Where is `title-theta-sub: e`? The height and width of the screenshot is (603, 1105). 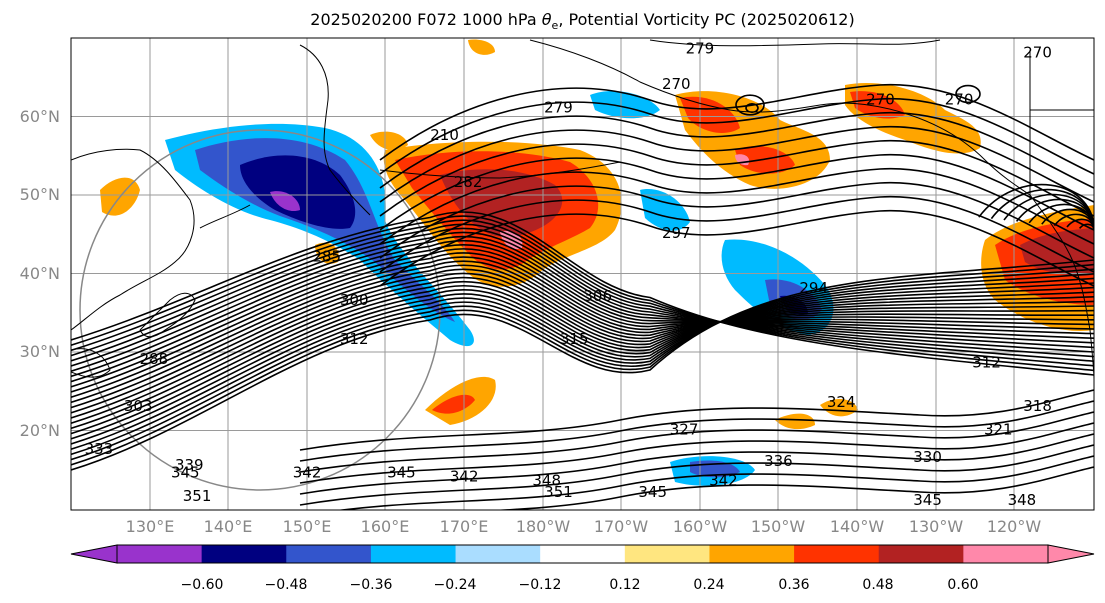
title-theta-sub: e is located at coordinates (555, 26).